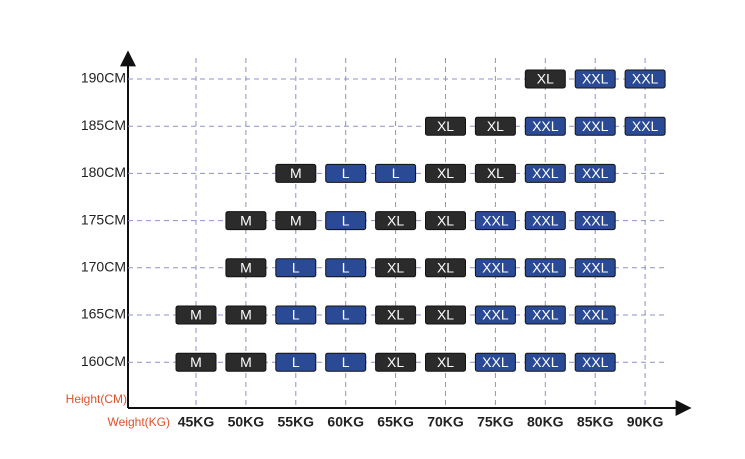  What do you see at coordinates (196, 422) in the screenshot?
I see `column-label: 45KG` at bounding box center [196, 422].